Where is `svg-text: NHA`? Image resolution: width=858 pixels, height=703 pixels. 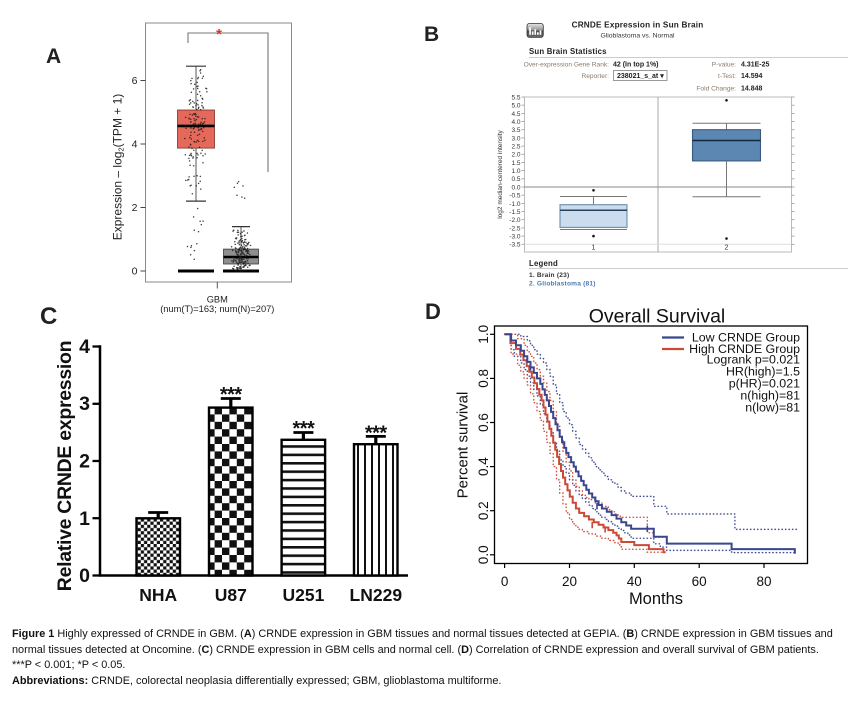 svg-text: NHA is located at coordinates (158, 595).